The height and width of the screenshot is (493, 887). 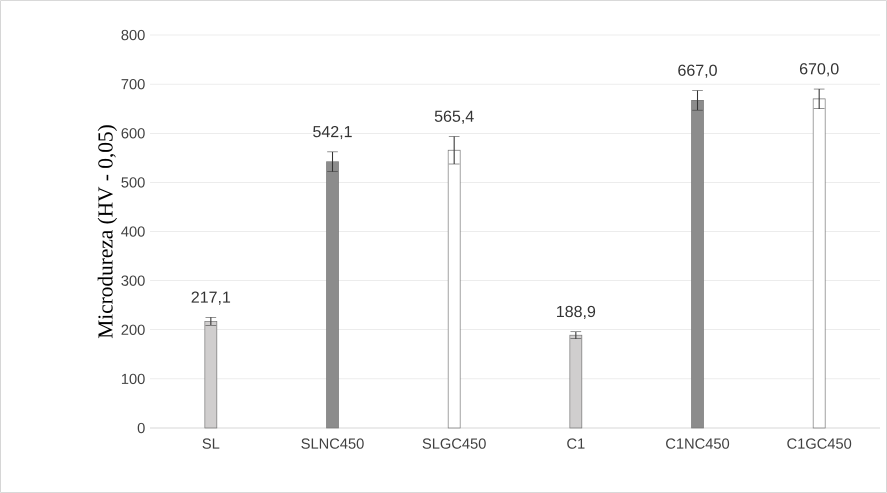 I want to click on x-tick-label: SLGC450, so click(x=454, y=443).